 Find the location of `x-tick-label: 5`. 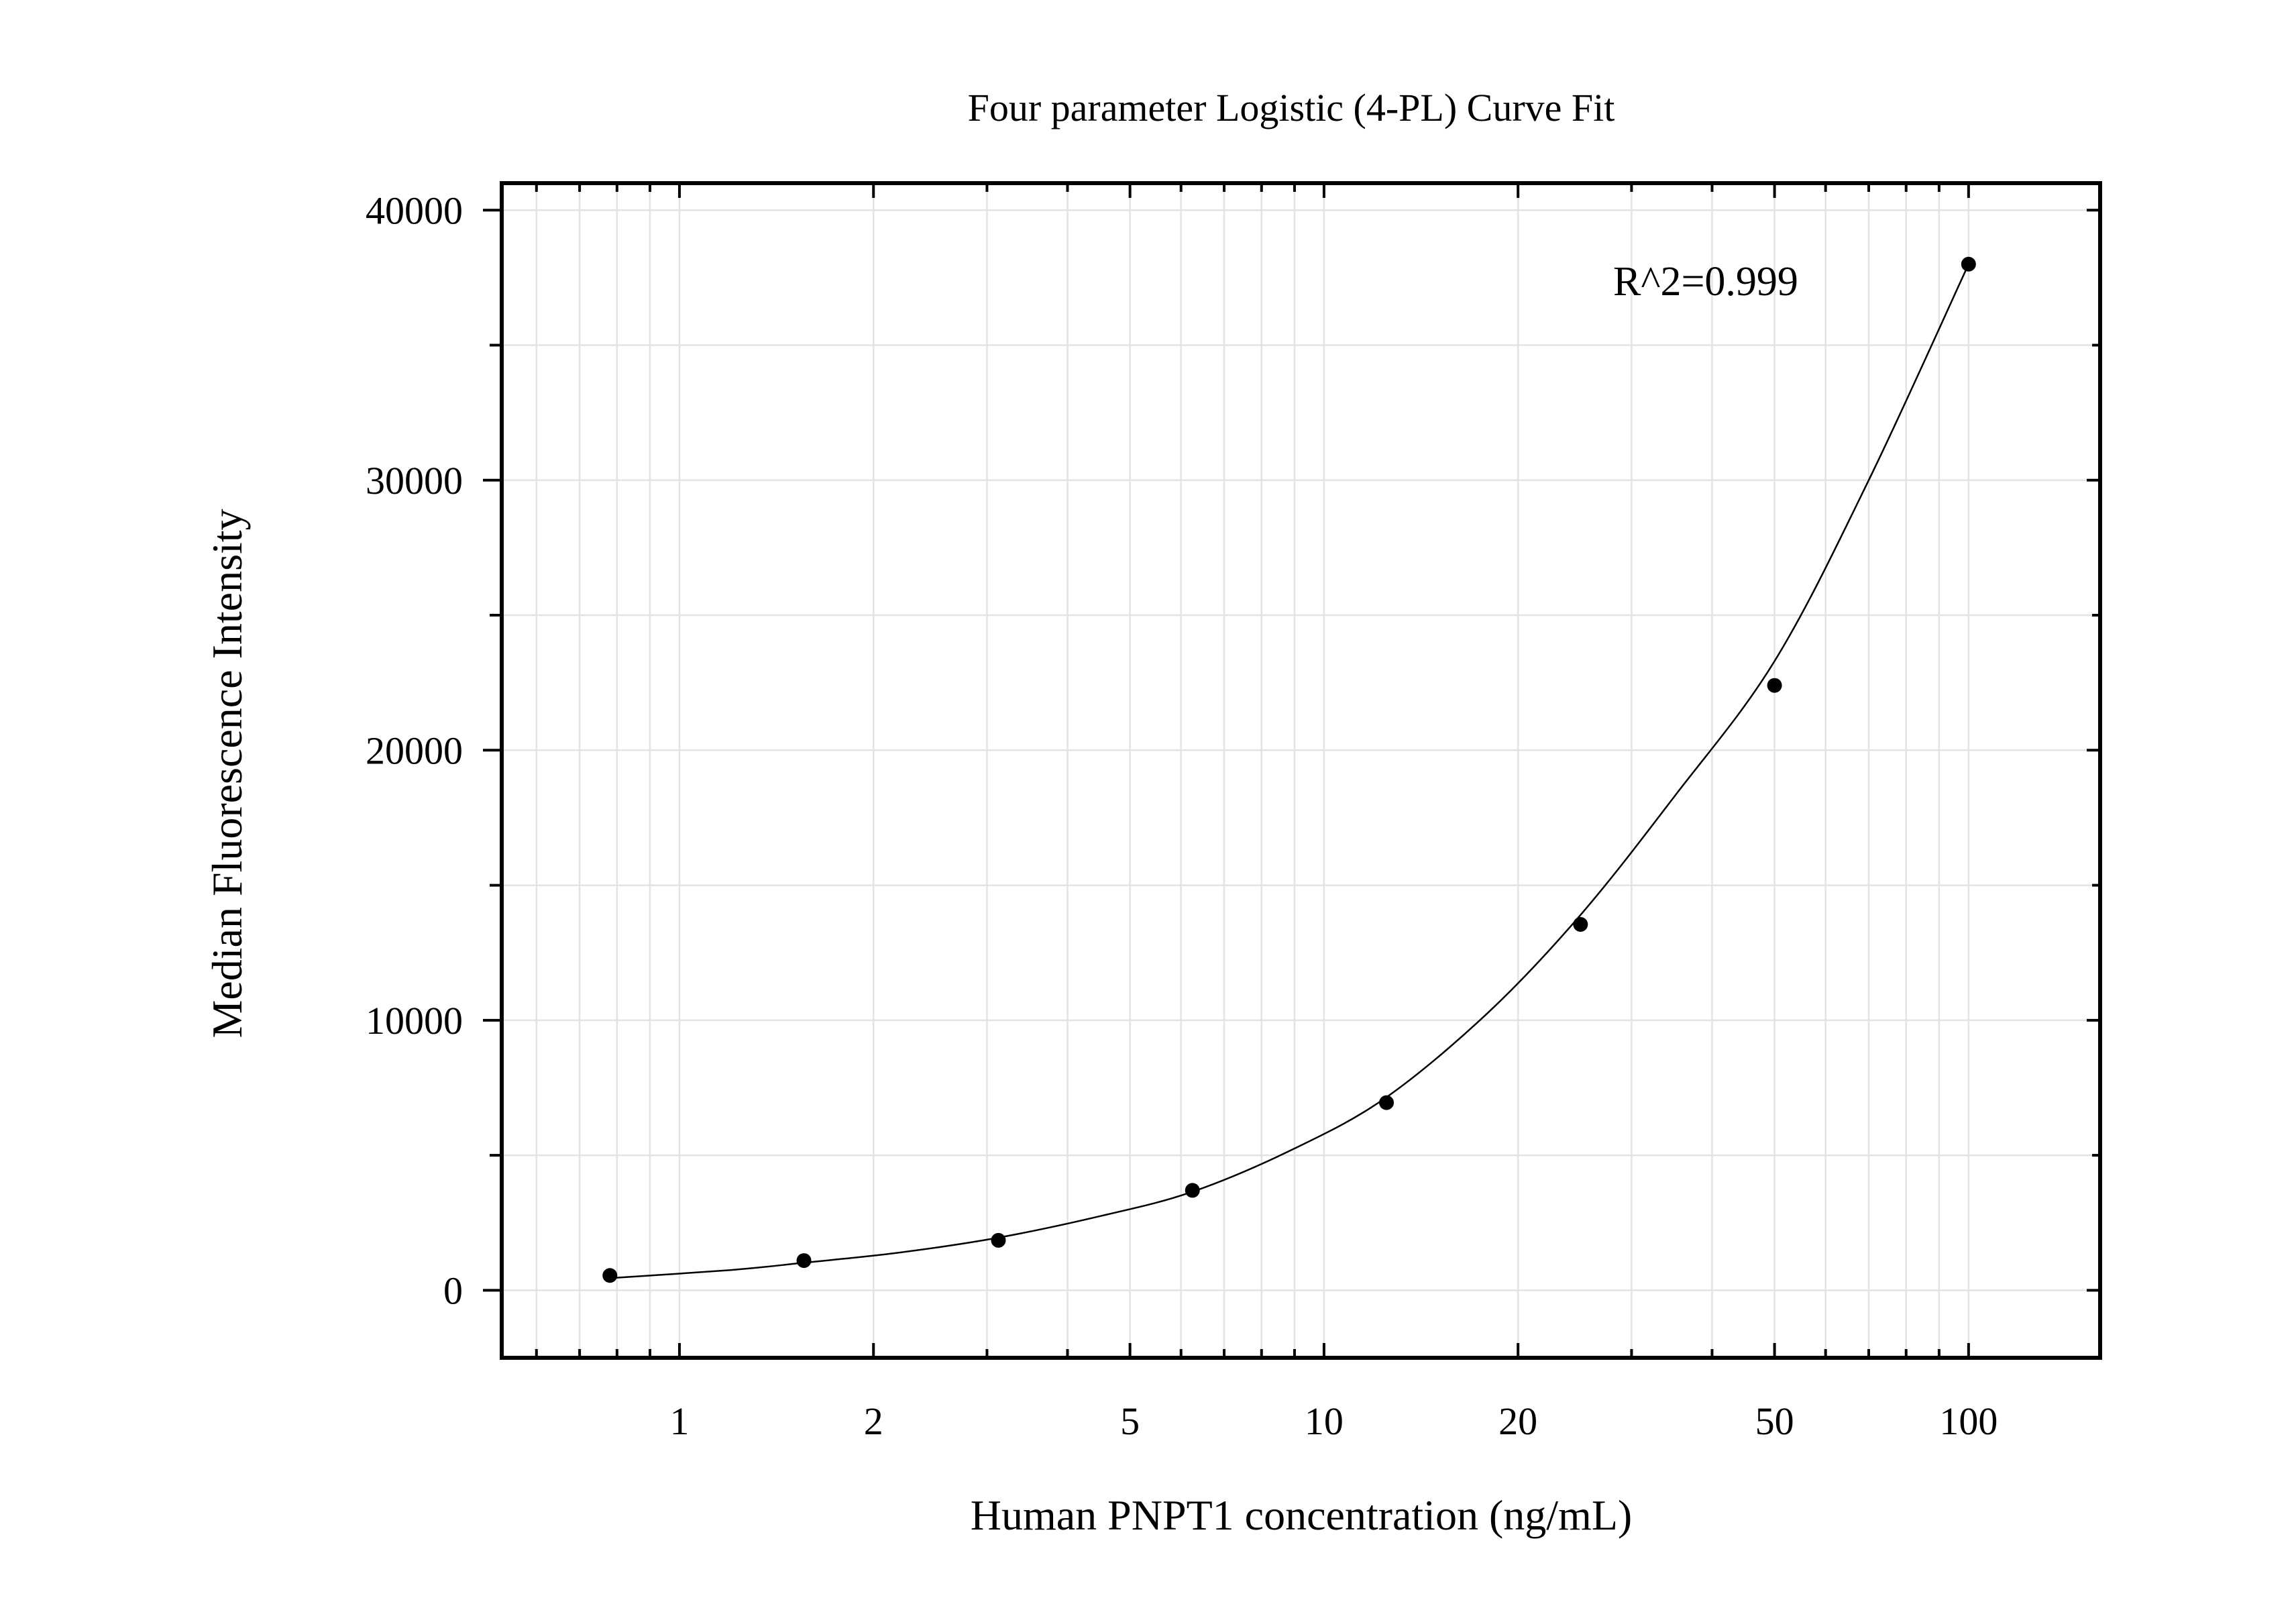

x-tick-label: 5 is located at coordinates (1130, 1421).